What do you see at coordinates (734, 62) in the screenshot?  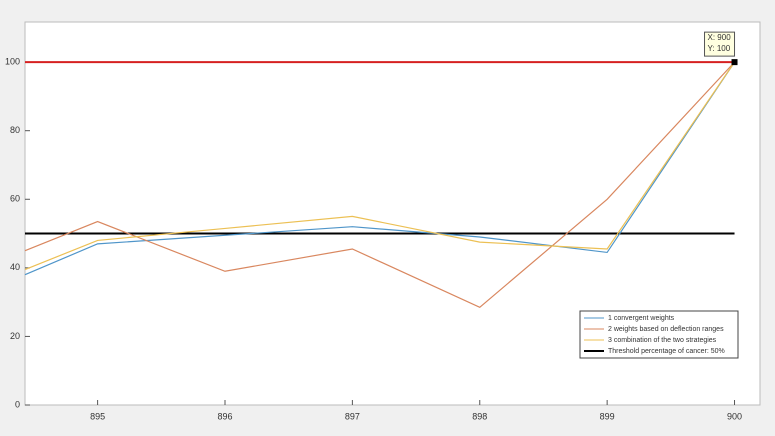 I see `datatip-marker` at bounding box center [734, 62].